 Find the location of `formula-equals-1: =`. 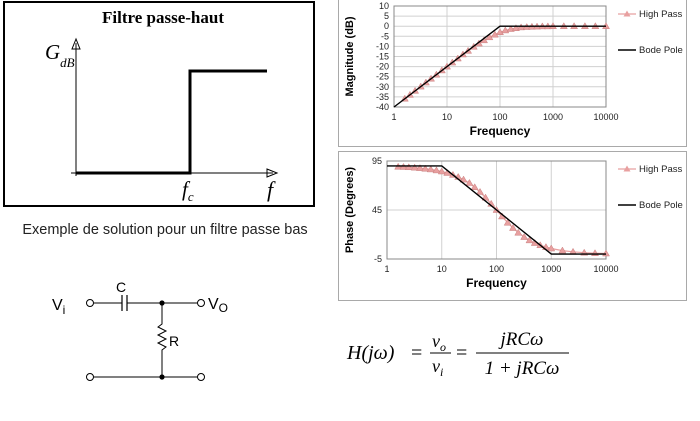

formula-equals-1: = is located at coordinates (416, 353).